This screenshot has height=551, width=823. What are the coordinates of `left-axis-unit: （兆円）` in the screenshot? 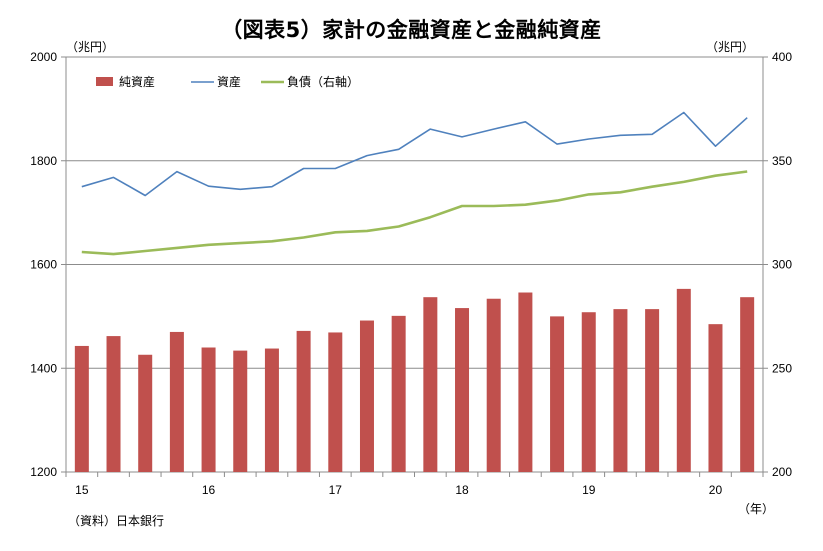 It's located at (90, 47).